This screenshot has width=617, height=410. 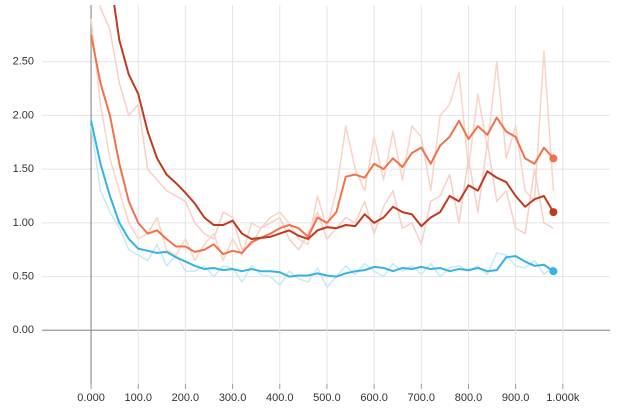 What do you see at coordinates (563, 398) in the screenshot?
I see `x-tick-label: 1.000k` at bounding box center [563, 398].